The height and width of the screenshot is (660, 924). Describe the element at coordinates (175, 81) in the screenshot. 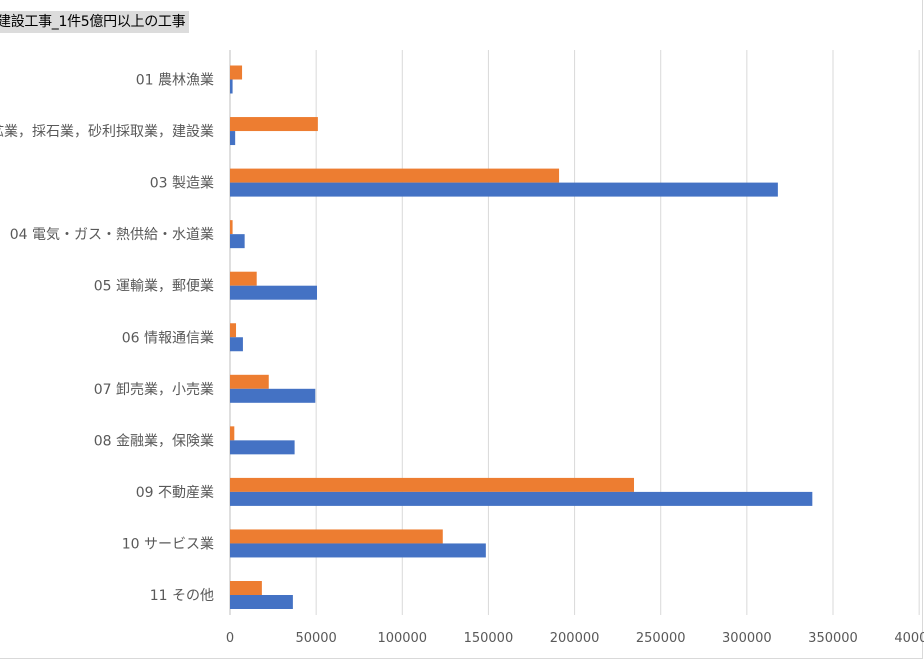

I see `category-label: 01 農林漁業` at that location.